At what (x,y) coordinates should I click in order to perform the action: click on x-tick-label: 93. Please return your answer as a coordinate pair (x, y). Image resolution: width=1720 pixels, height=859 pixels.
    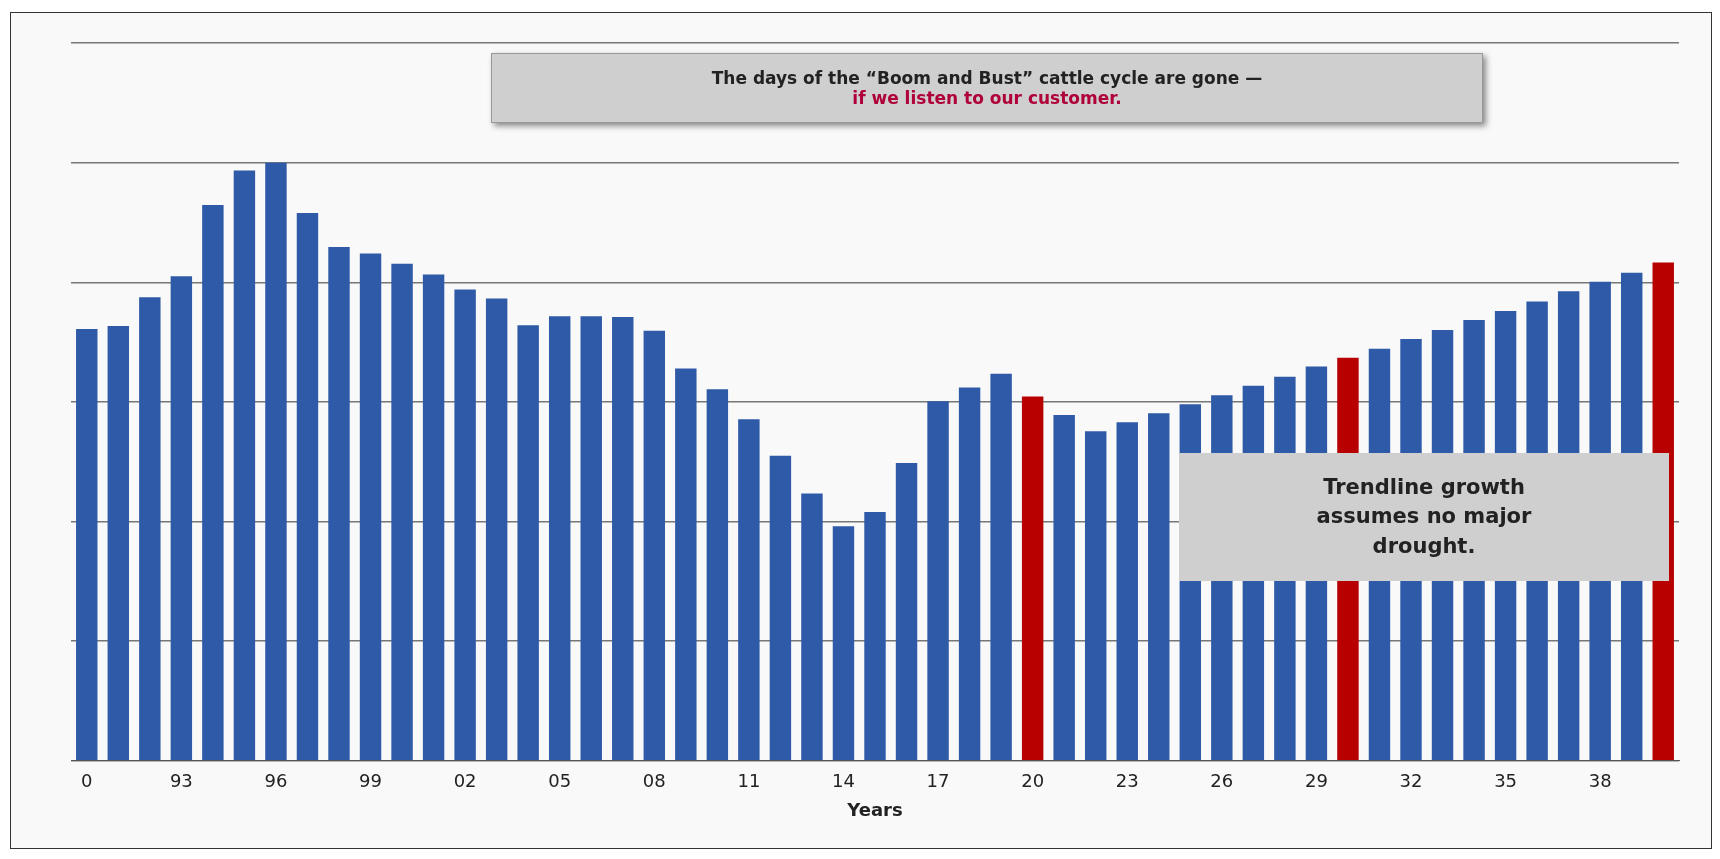
    Looking at the image, I should click on (181, 781).